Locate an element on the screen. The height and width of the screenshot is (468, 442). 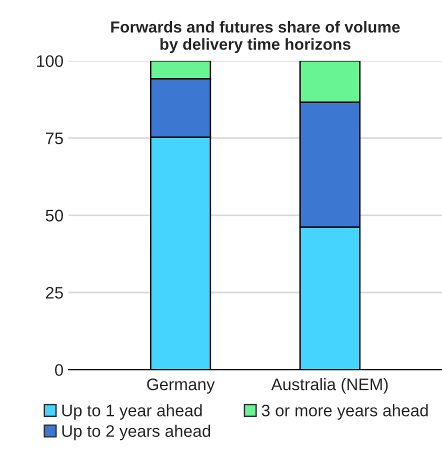
y-tick-label: 25 is located at coordinates (54, 292).